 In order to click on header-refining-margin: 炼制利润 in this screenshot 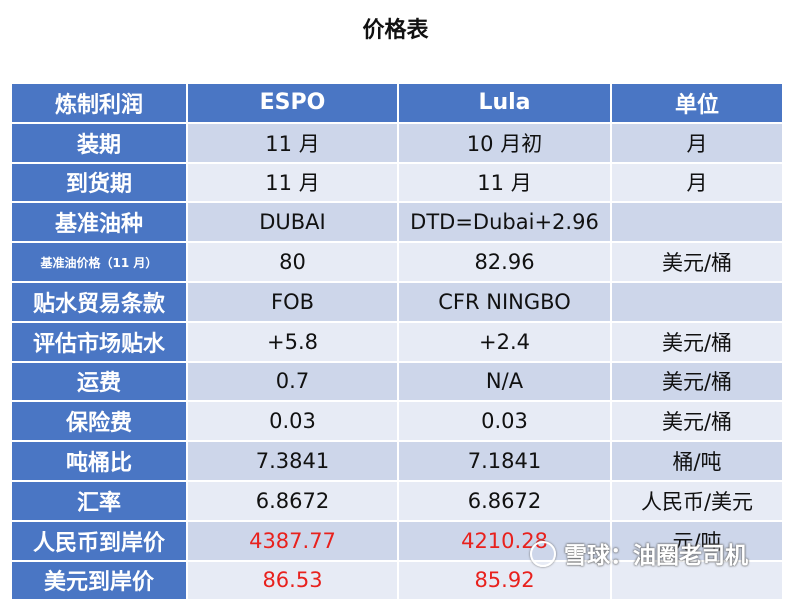, I will do `click(99, 103)`.